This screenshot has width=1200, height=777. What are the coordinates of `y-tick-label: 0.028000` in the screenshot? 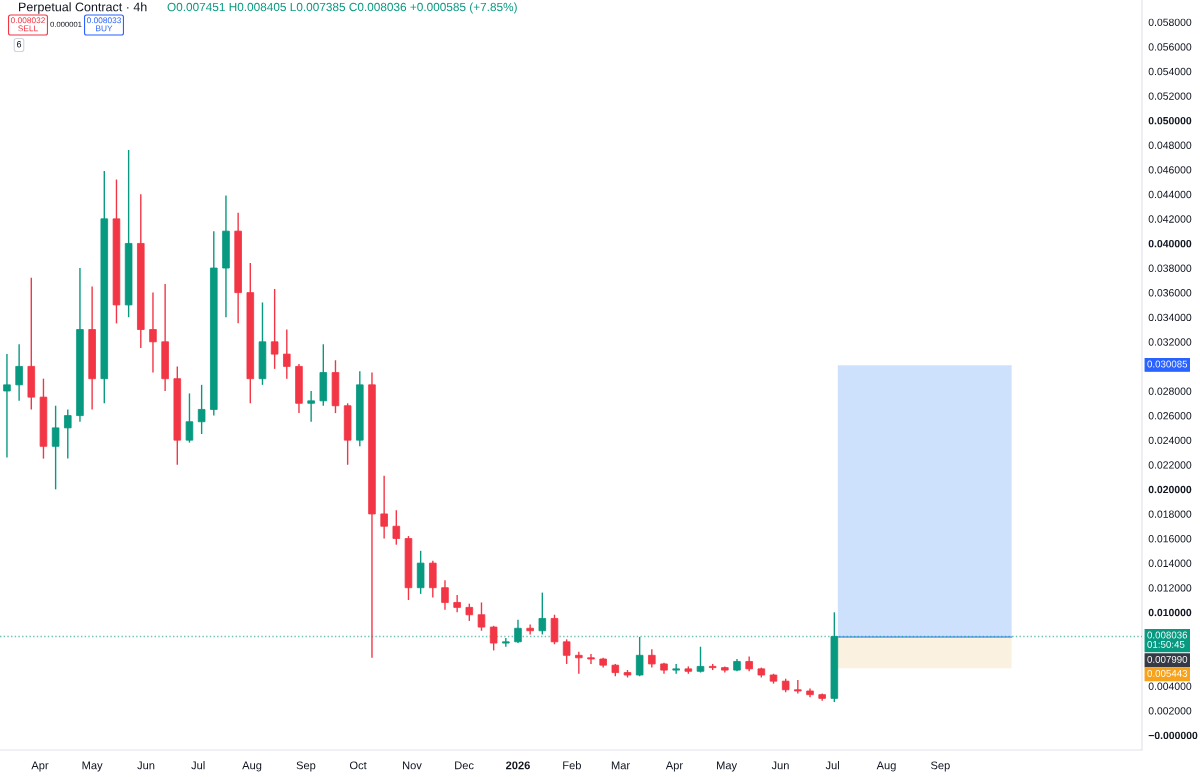 It's located at (1170, 391).